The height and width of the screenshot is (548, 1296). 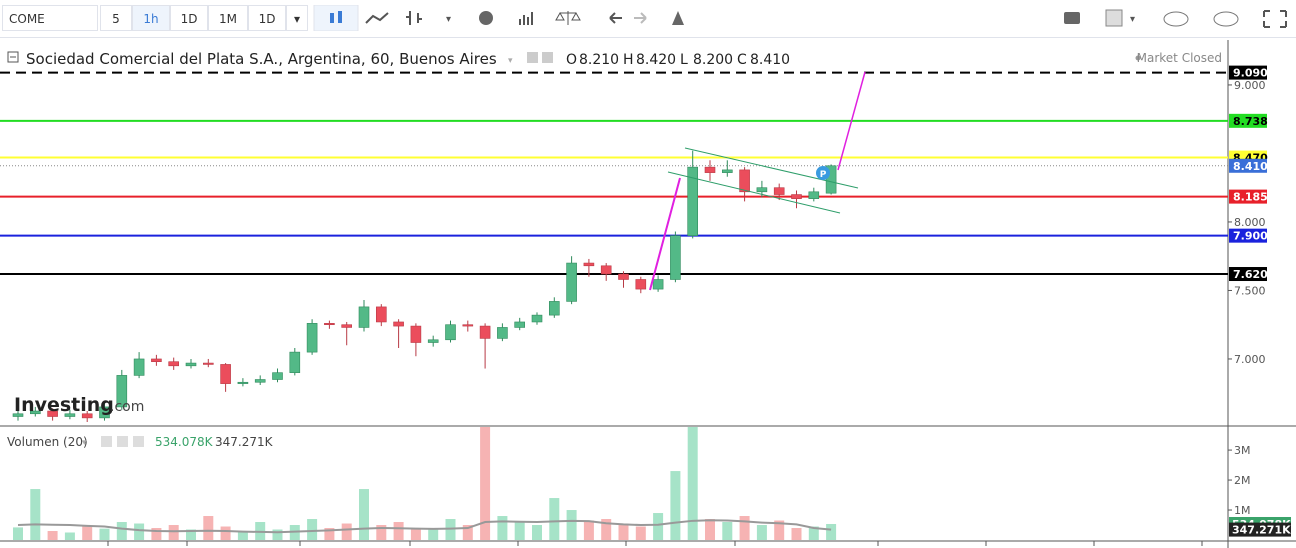 I want to click on undo-icon, so click(x=615, y=18).